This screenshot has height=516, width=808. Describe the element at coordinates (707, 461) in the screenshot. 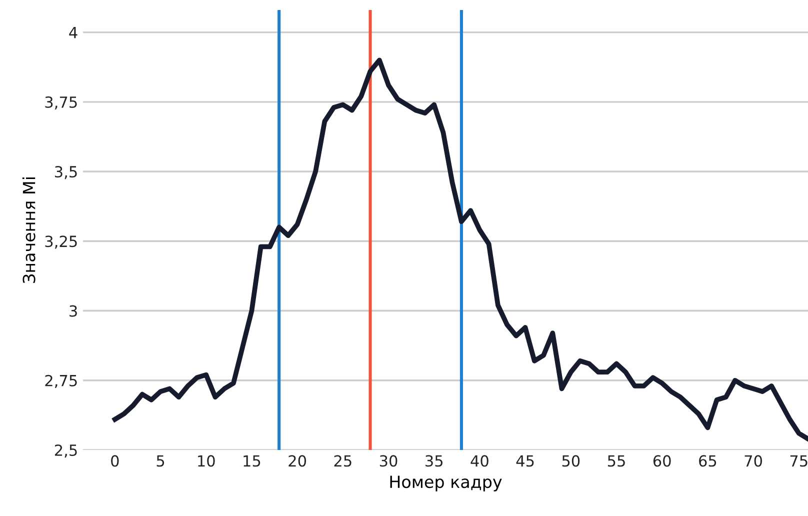

I see `x-tick-label: 65` at that location.